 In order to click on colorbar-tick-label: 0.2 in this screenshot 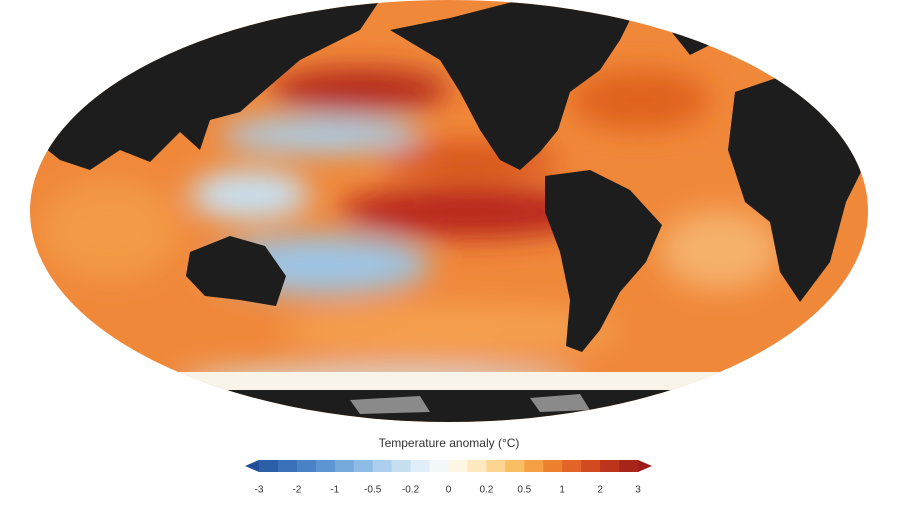, I will do `click(486, 490)`.